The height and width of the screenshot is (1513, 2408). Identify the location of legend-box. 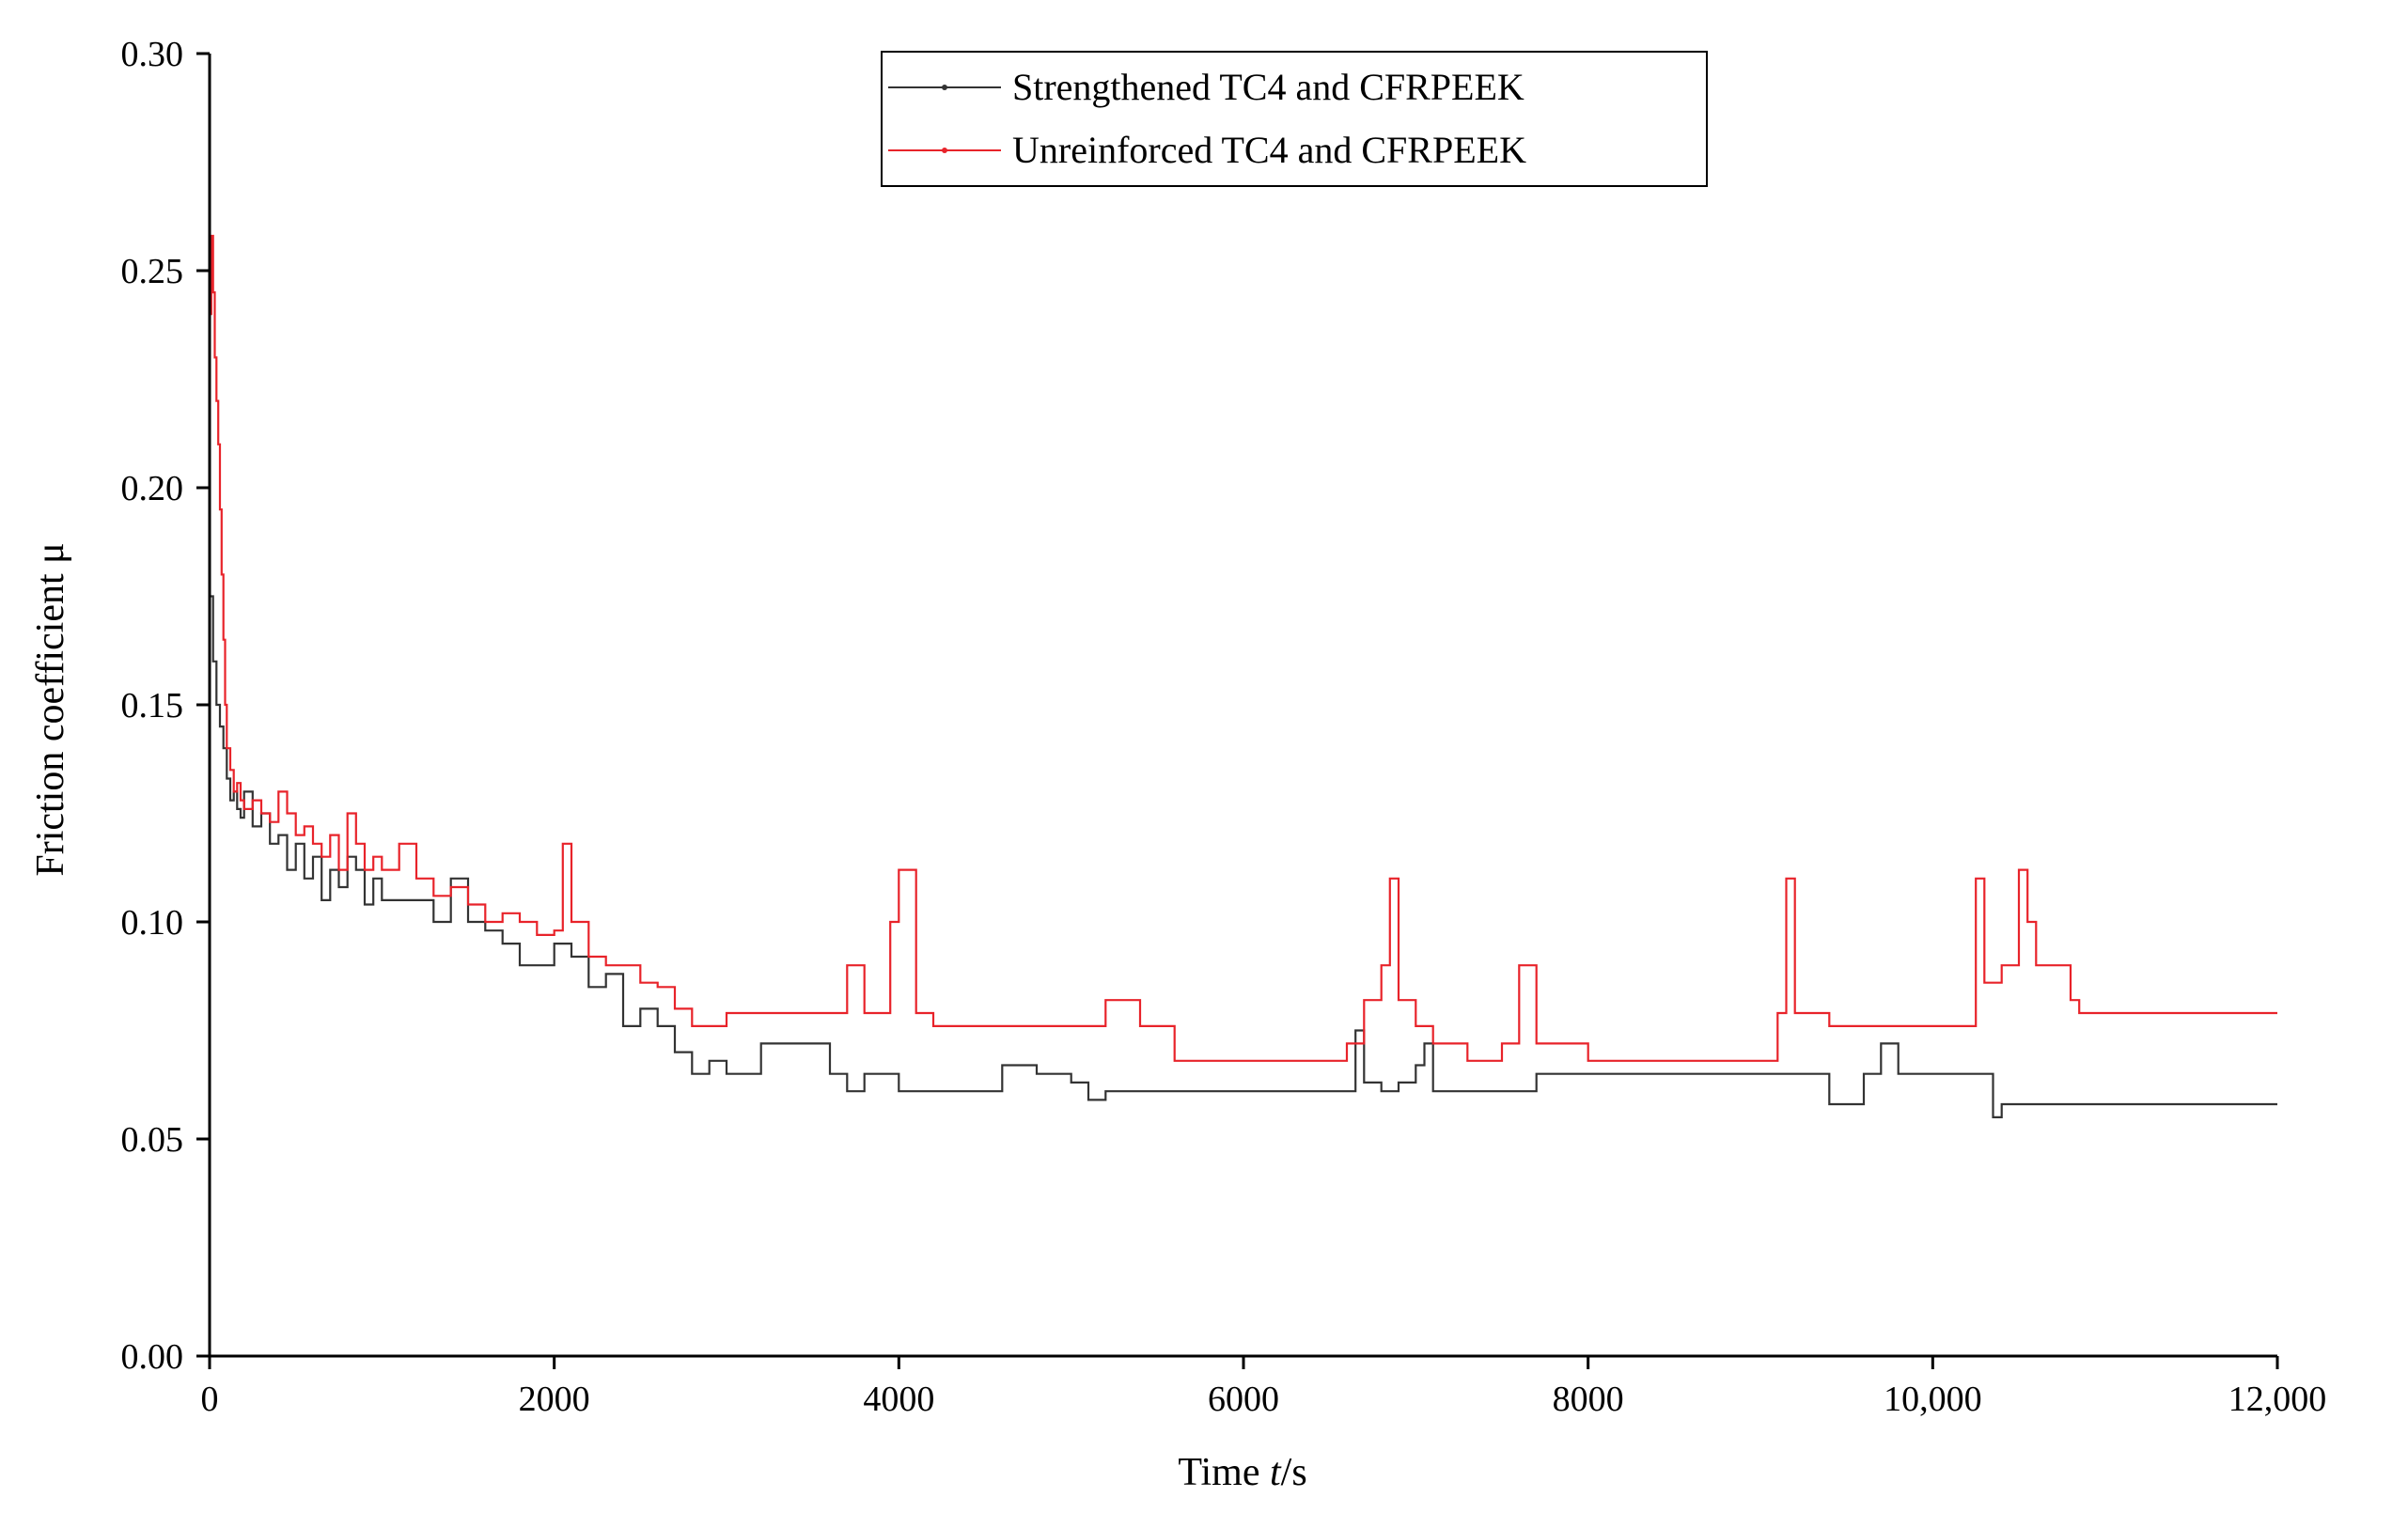
(1294, 119).